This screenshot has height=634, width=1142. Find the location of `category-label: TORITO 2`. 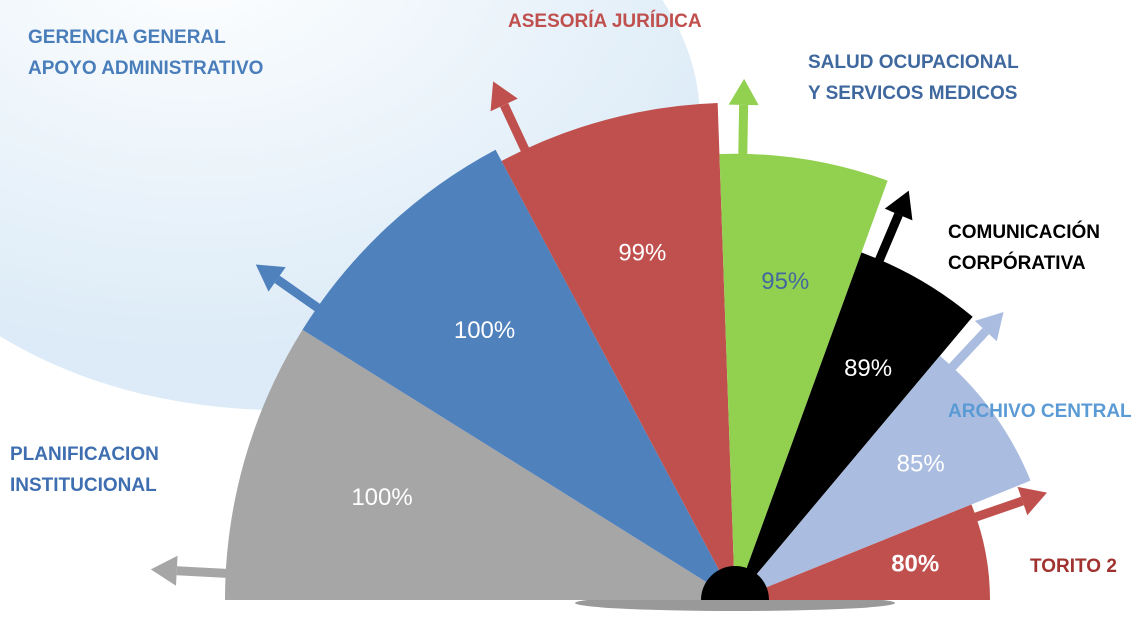

category-label: TORITO 2 is located at coordinates (1073, 566).